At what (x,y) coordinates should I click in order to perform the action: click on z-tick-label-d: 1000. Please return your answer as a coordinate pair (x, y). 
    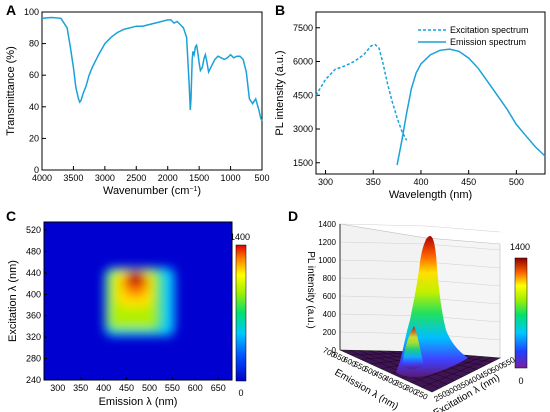
    Looking at the image, I should click on (327, 260).